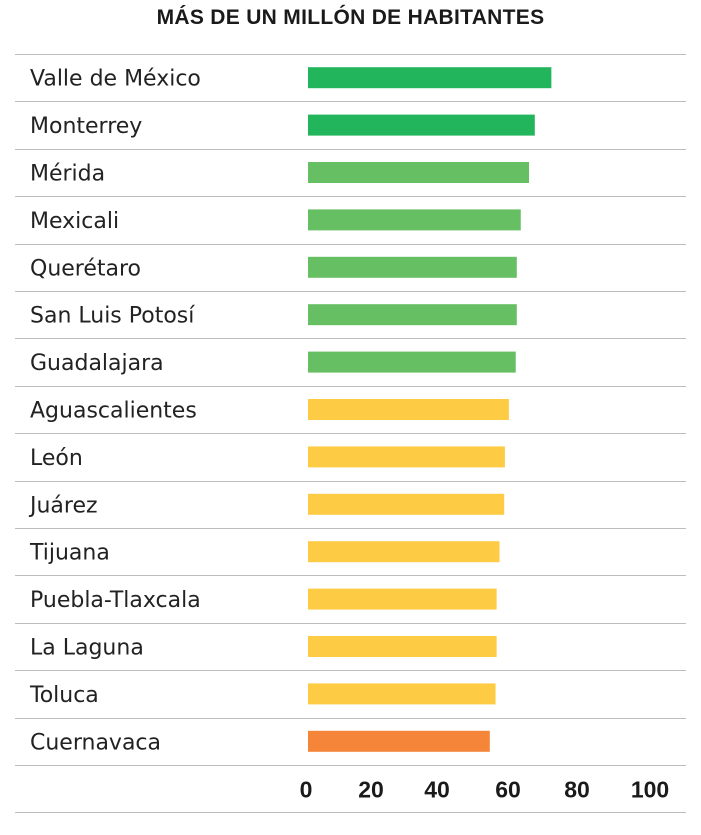 This screenshot has height=835, width=701. Describe the element at coordinates (115, 79) in the screenshot. I see `category-label: Valle de México` at that location.